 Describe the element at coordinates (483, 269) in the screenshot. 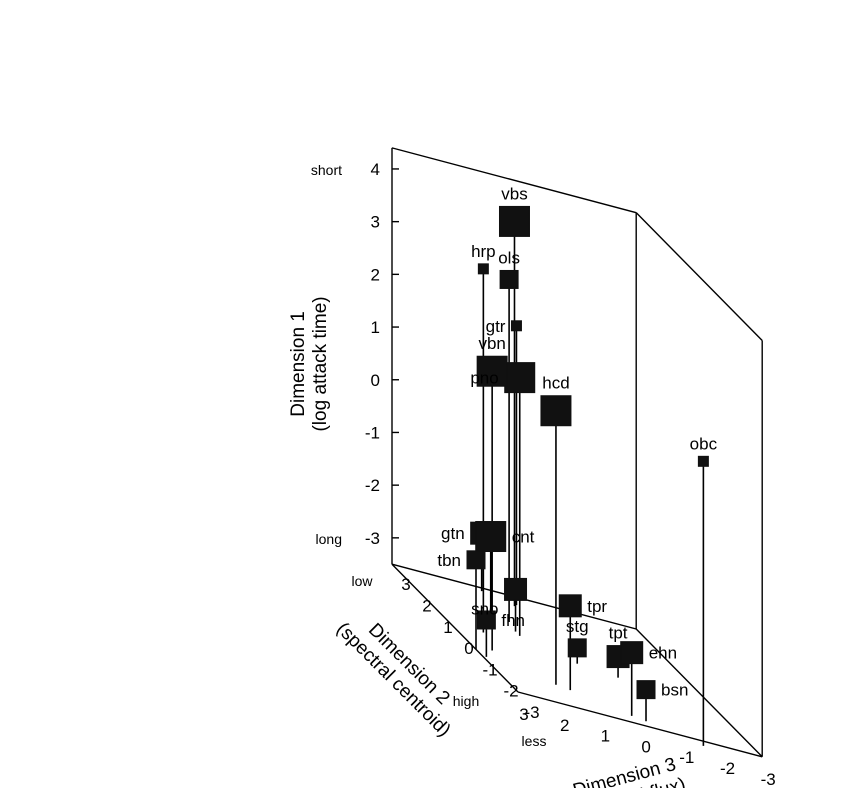

I see `marker-hrp` at that location.